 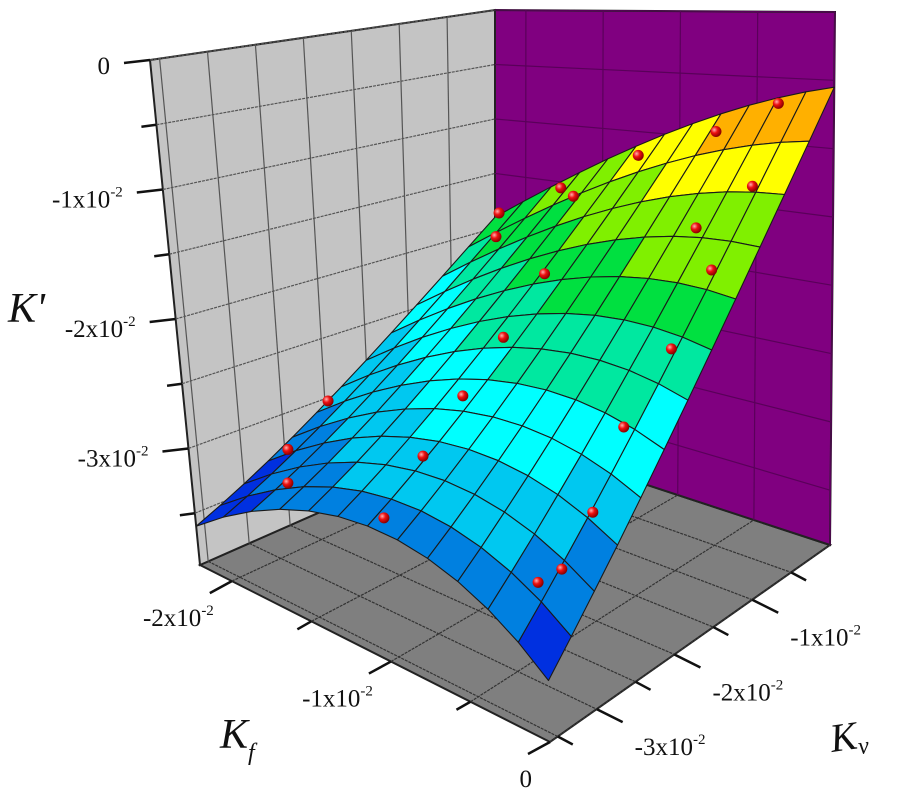 I want to click on y-tick-label: -3x10⁻², so click(x=670, y=746).